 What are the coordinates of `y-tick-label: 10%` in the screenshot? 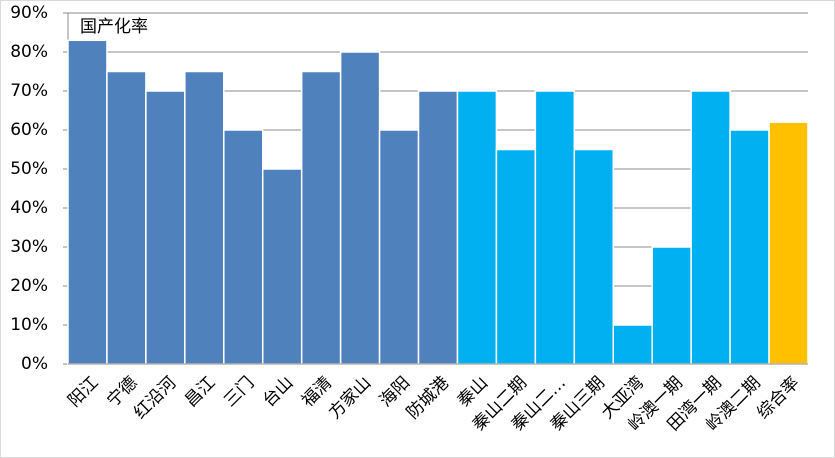 It's located at (29, 325).